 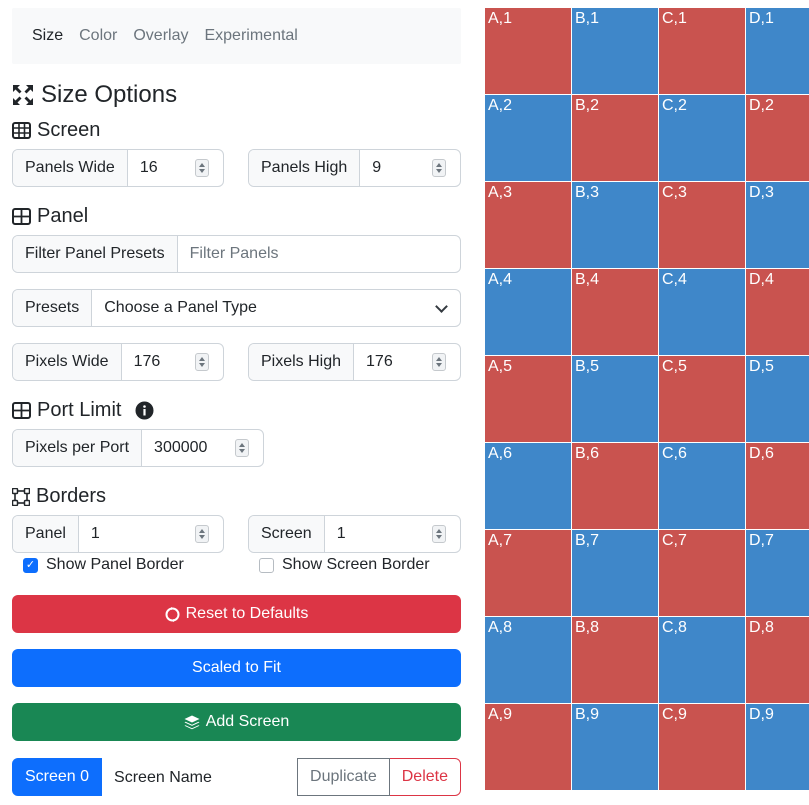 What do you see at coordinates (615, 225) in the screenshot?
I see `panel-cell: B,3` at bounding box center [615, 225].